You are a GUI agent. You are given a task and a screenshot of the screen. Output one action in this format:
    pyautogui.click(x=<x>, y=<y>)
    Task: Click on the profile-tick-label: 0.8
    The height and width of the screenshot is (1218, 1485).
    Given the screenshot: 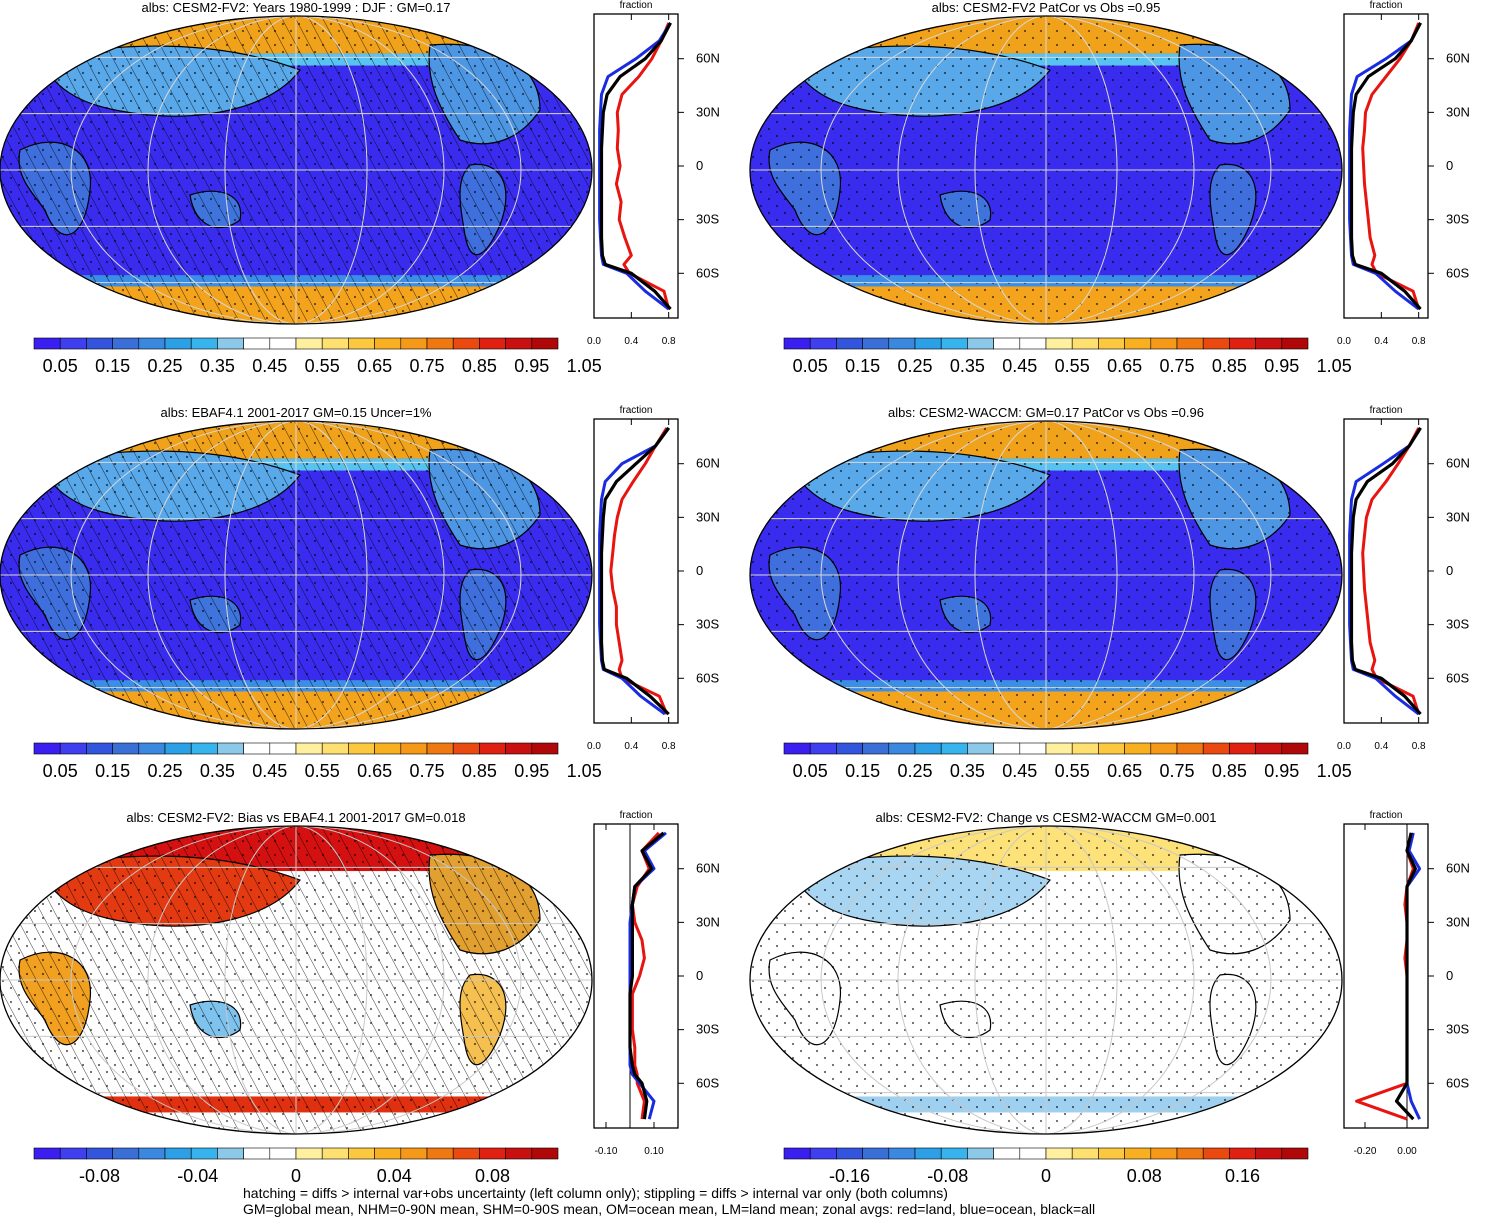 What is the action you would take?
    pyautogui.click(x=669, y=341)
    